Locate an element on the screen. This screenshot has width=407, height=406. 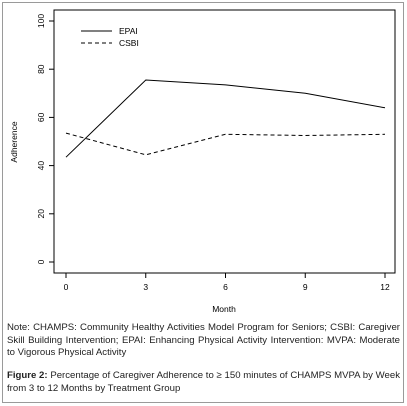
y-axis: 0 20 40 60 80 100 is located at coordinates (45, 139).